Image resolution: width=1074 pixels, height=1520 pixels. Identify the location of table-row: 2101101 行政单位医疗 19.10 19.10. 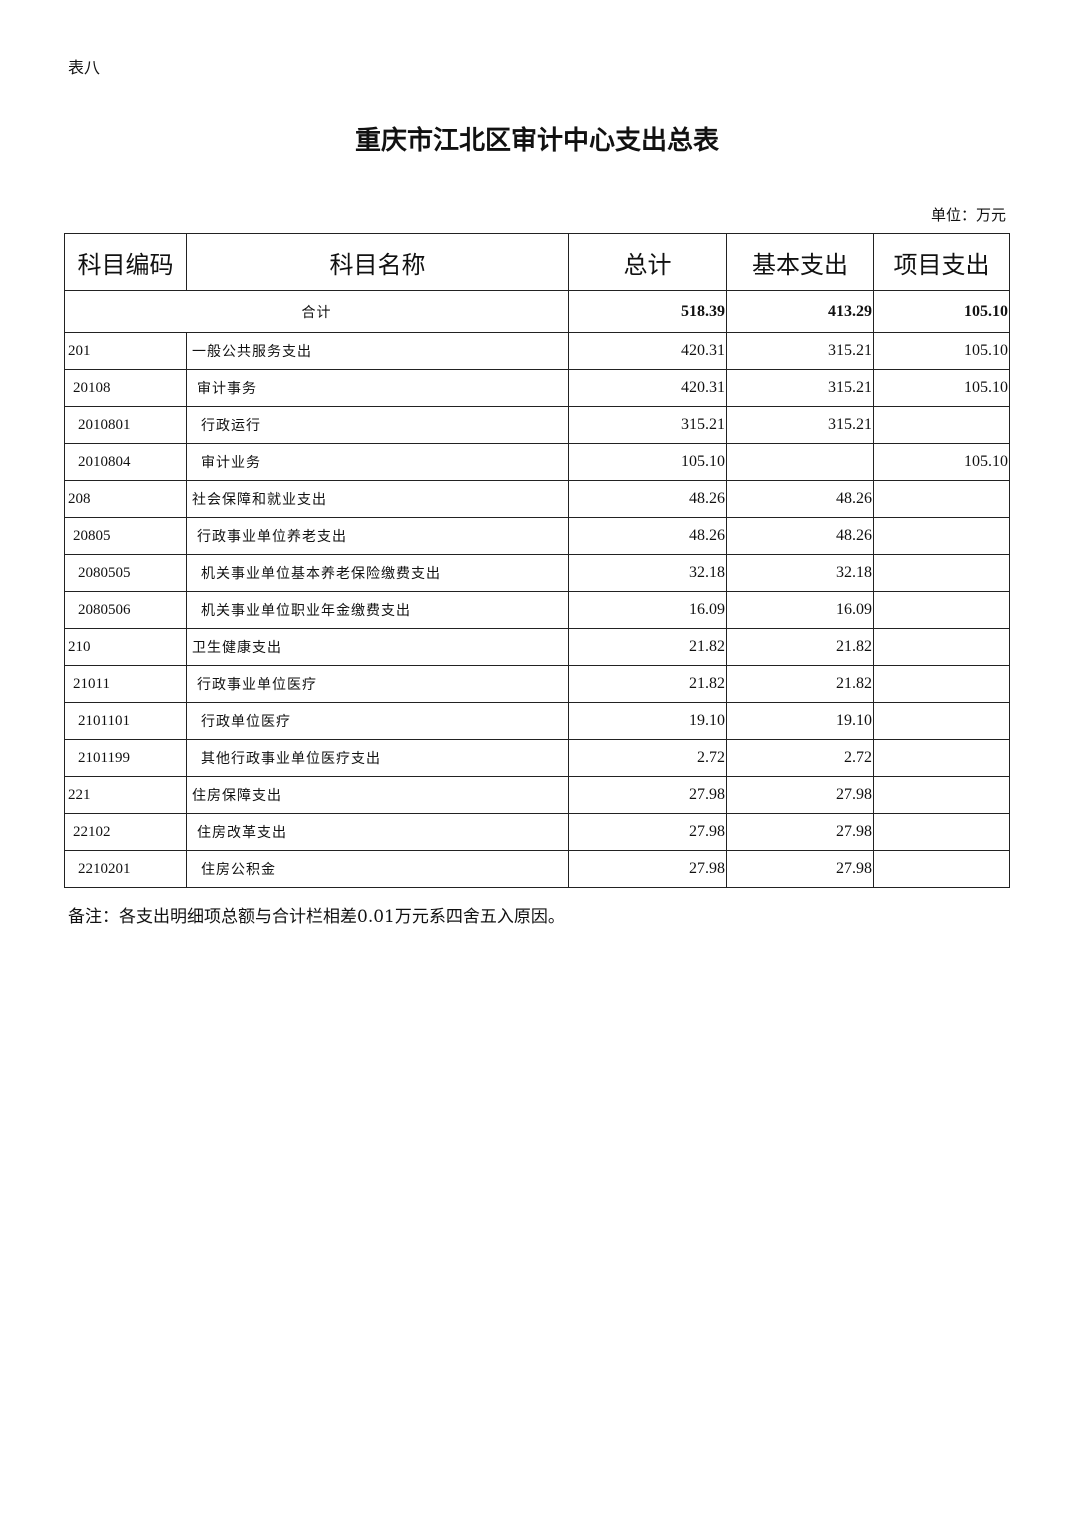
(537, 721).